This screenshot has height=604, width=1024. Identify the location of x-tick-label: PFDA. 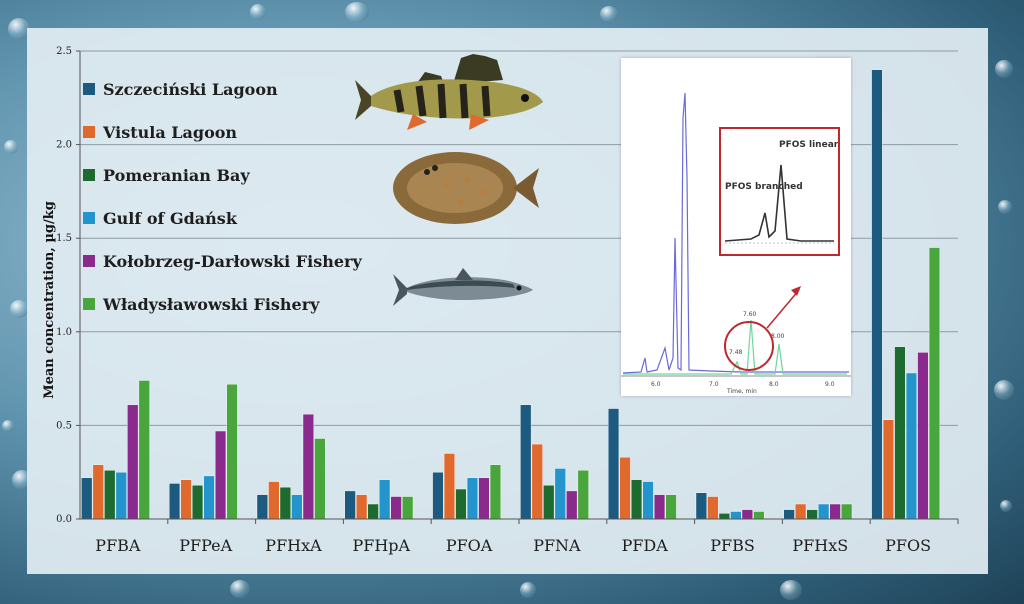
(645, 545).